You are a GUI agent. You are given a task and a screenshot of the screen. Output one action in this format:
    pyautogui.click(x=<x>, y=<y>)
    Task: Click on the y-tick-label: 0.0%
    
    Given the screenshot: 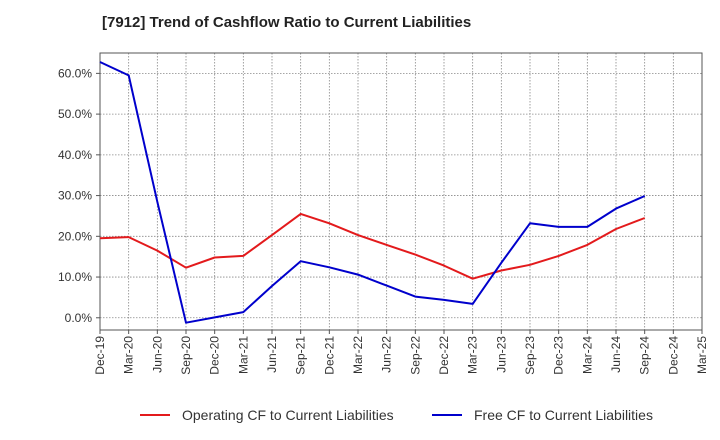 What is the action you would take?
    pyautogui.click(x=79, y=318)
    